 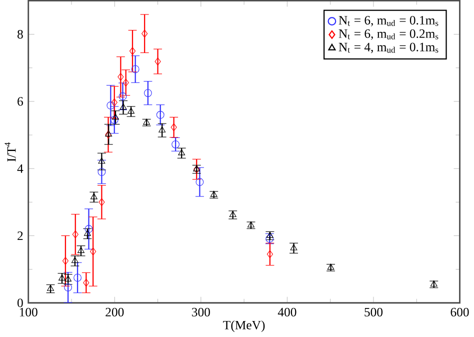 What do you see at coordinates (20, 168) in the screenshot?
I see `y-tick-label: 4` at bounding box center [20, 168].